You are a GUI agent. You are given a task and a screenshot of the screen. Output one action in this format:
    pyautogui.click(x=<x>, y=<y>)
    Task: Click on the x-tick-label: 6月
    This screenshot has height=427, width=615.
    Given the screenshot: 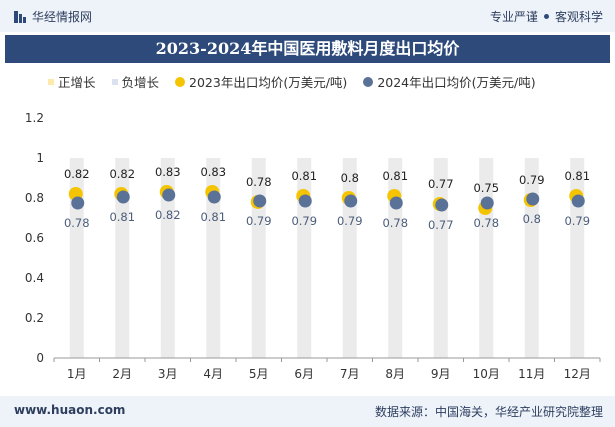 What is the action you would take?
    pyautogui.click(x=304, y=374)
    